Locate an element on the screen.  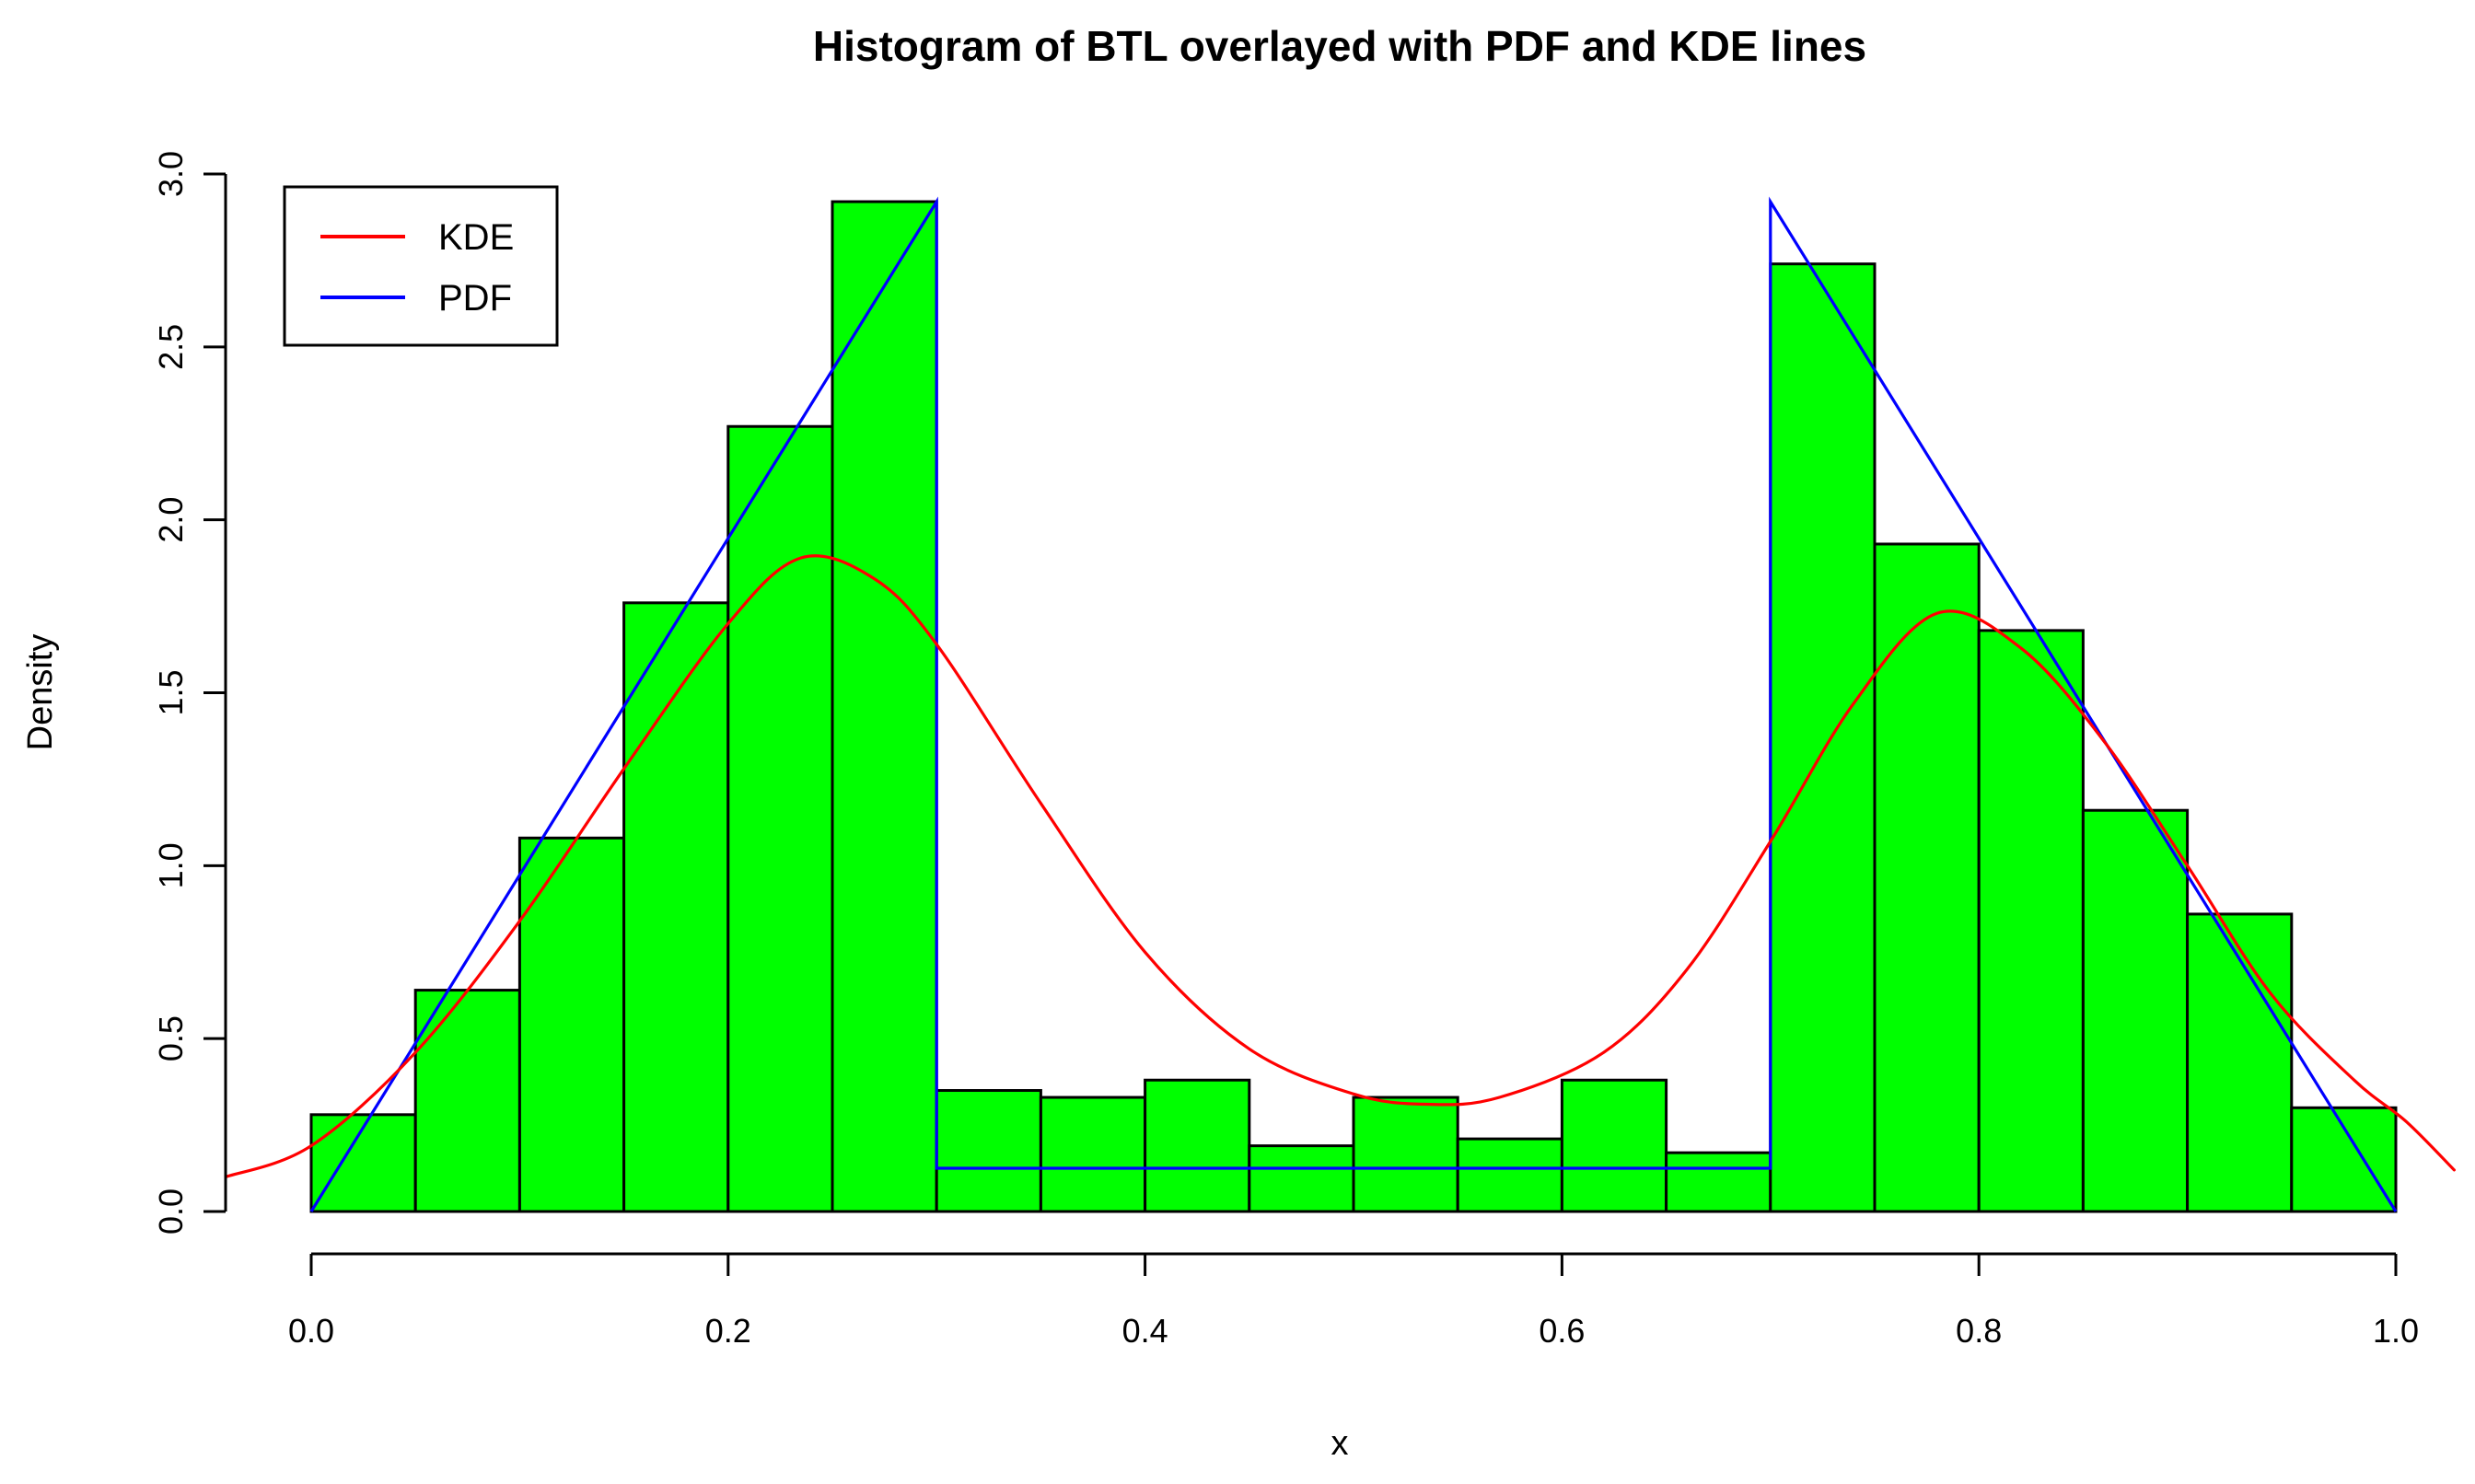
y-tick-label: 0.5 is located at coordinates (171, 1038).